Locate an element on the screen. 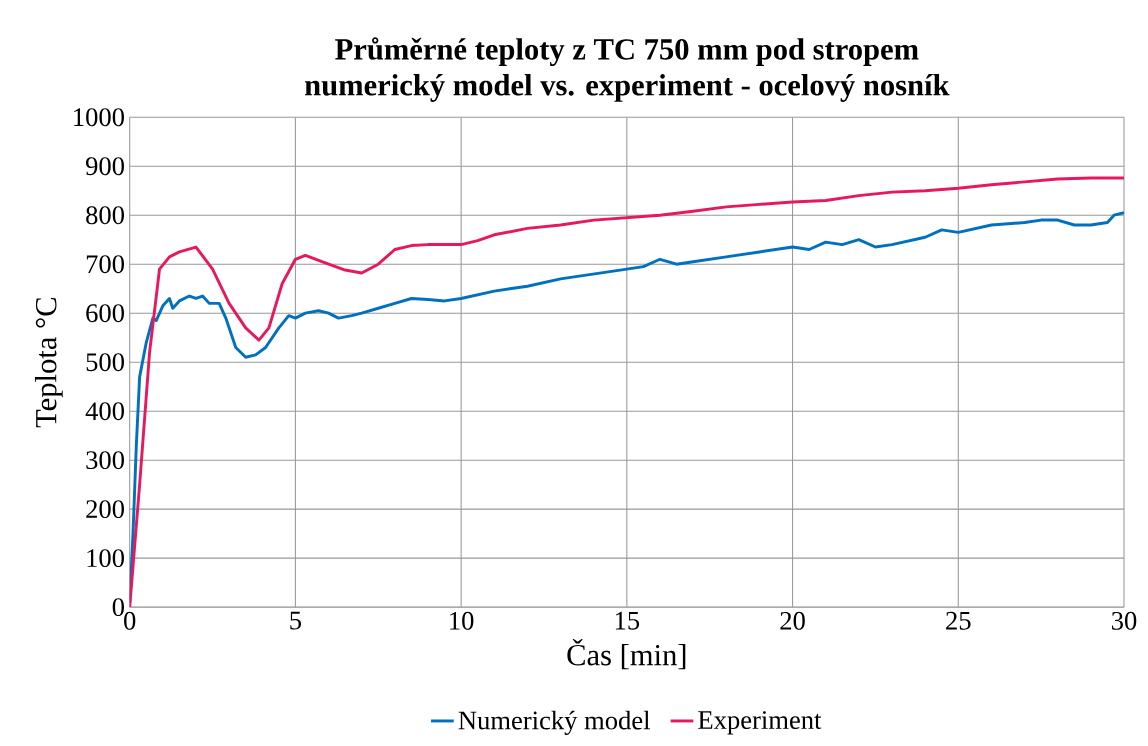 Image resolution: width=1148 pixels, height=746 pixels. x-tick-label: 0 is located at coordinates (130, 620).